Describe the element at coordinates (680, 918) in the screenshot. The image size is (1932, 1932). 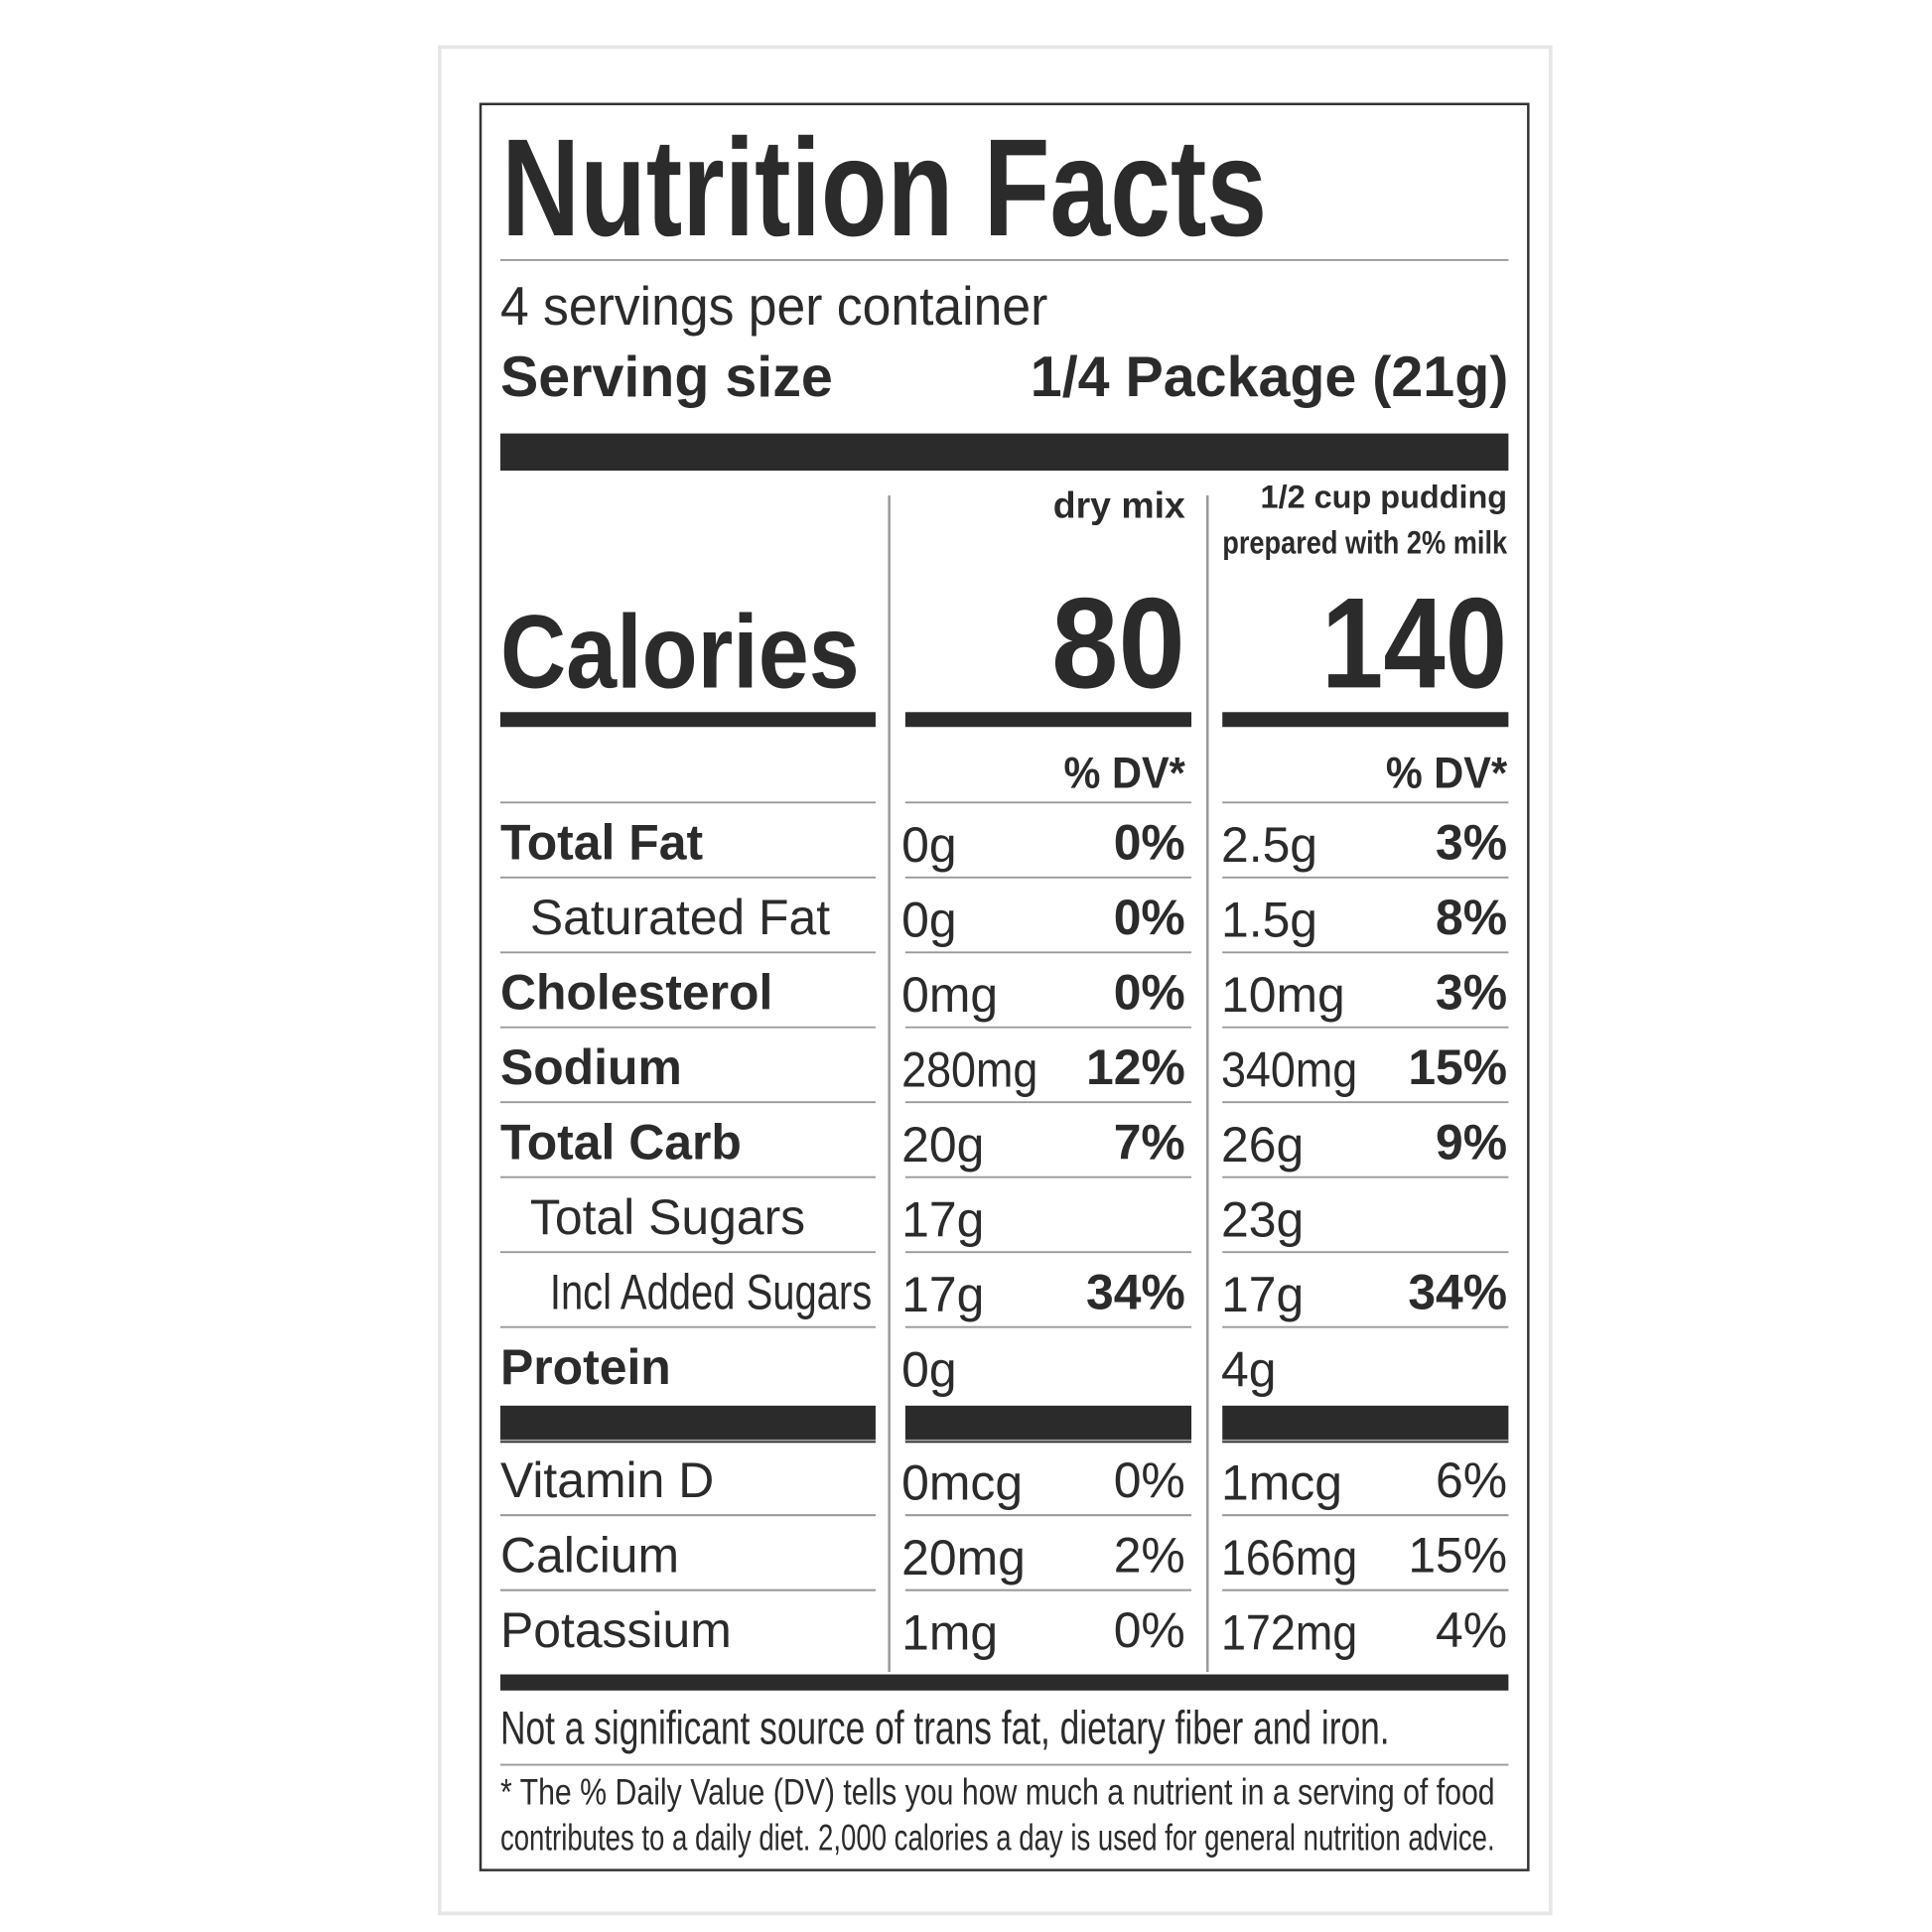
I see `nutrient-name: Saturated Fat` at that location.